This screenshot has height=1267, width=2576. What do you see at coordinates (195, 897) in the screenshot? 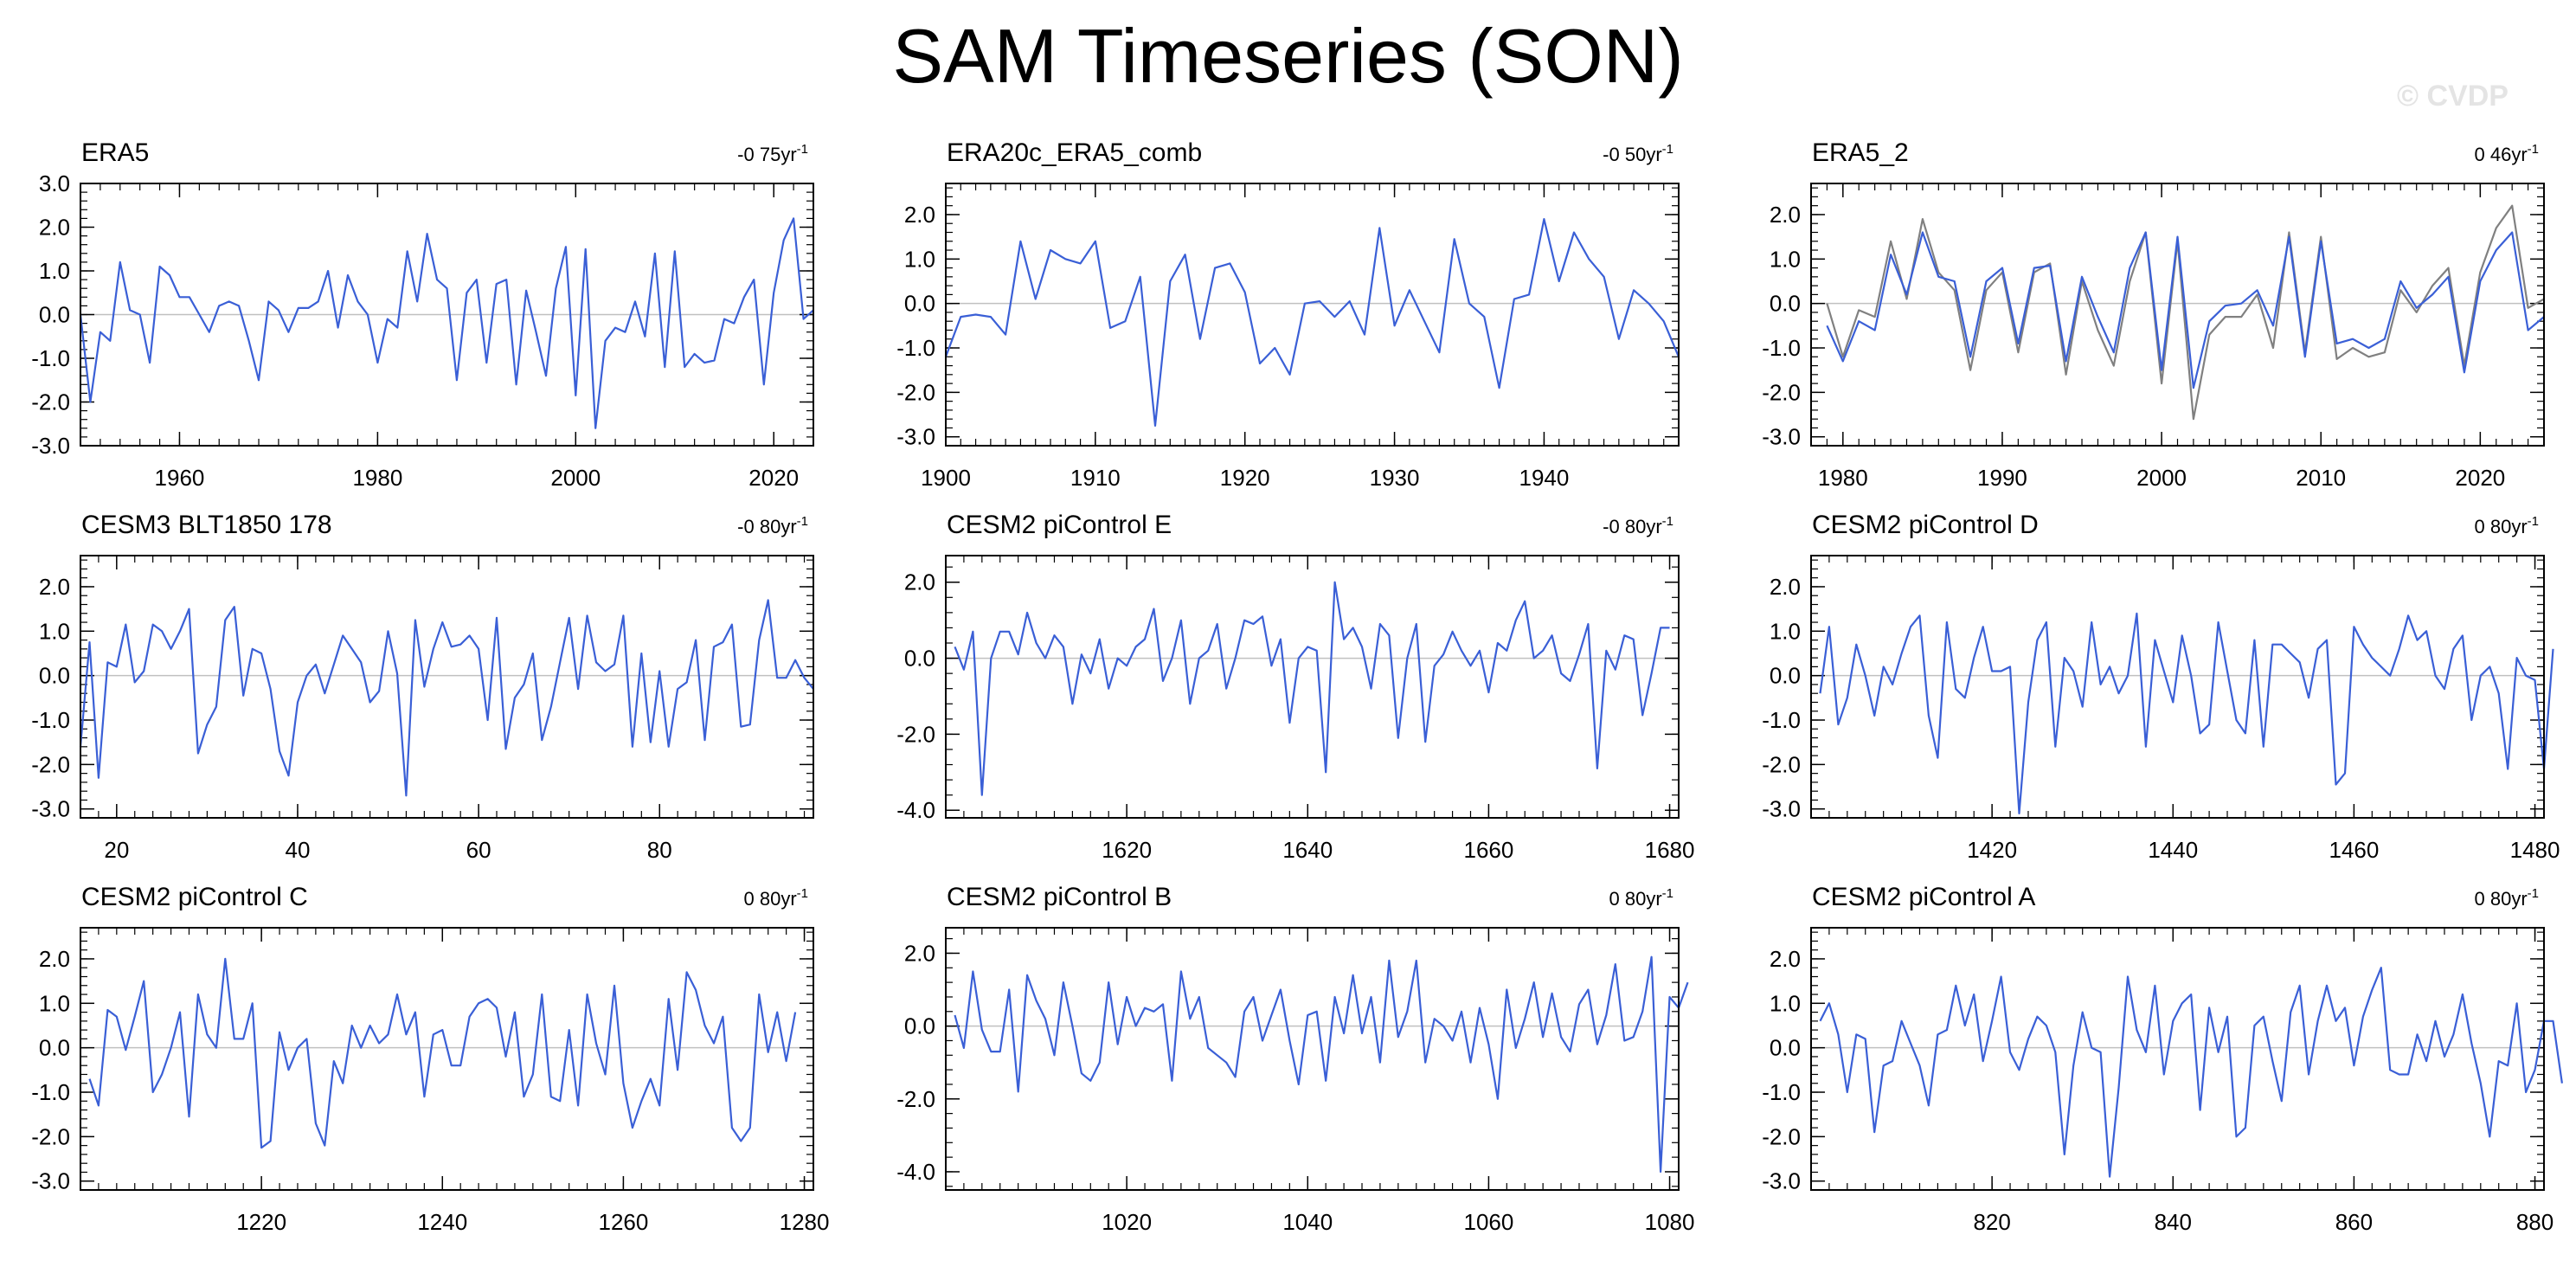
I see `panel-title: CESM2 piControl C` at bounding box center [195, 897].